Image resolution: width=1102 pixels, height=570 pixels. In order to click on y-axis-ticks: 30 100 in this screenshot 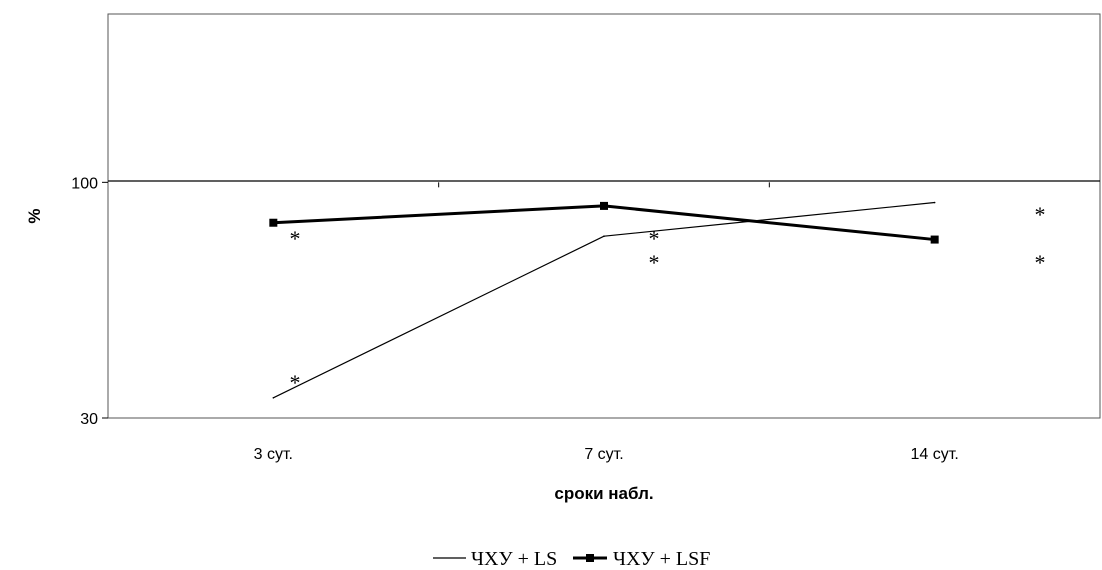, I will do `click(89, 301)`.